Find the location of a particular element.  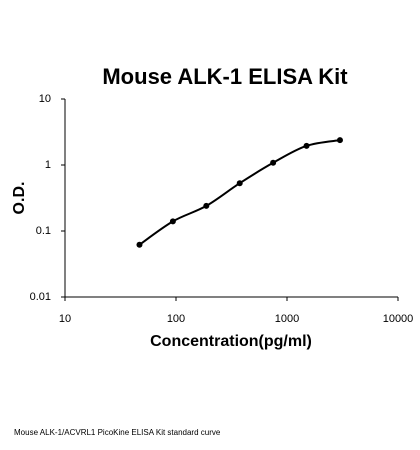

x-axis-label: Concentration(pg/ml) is located at coordinates (231, 341).